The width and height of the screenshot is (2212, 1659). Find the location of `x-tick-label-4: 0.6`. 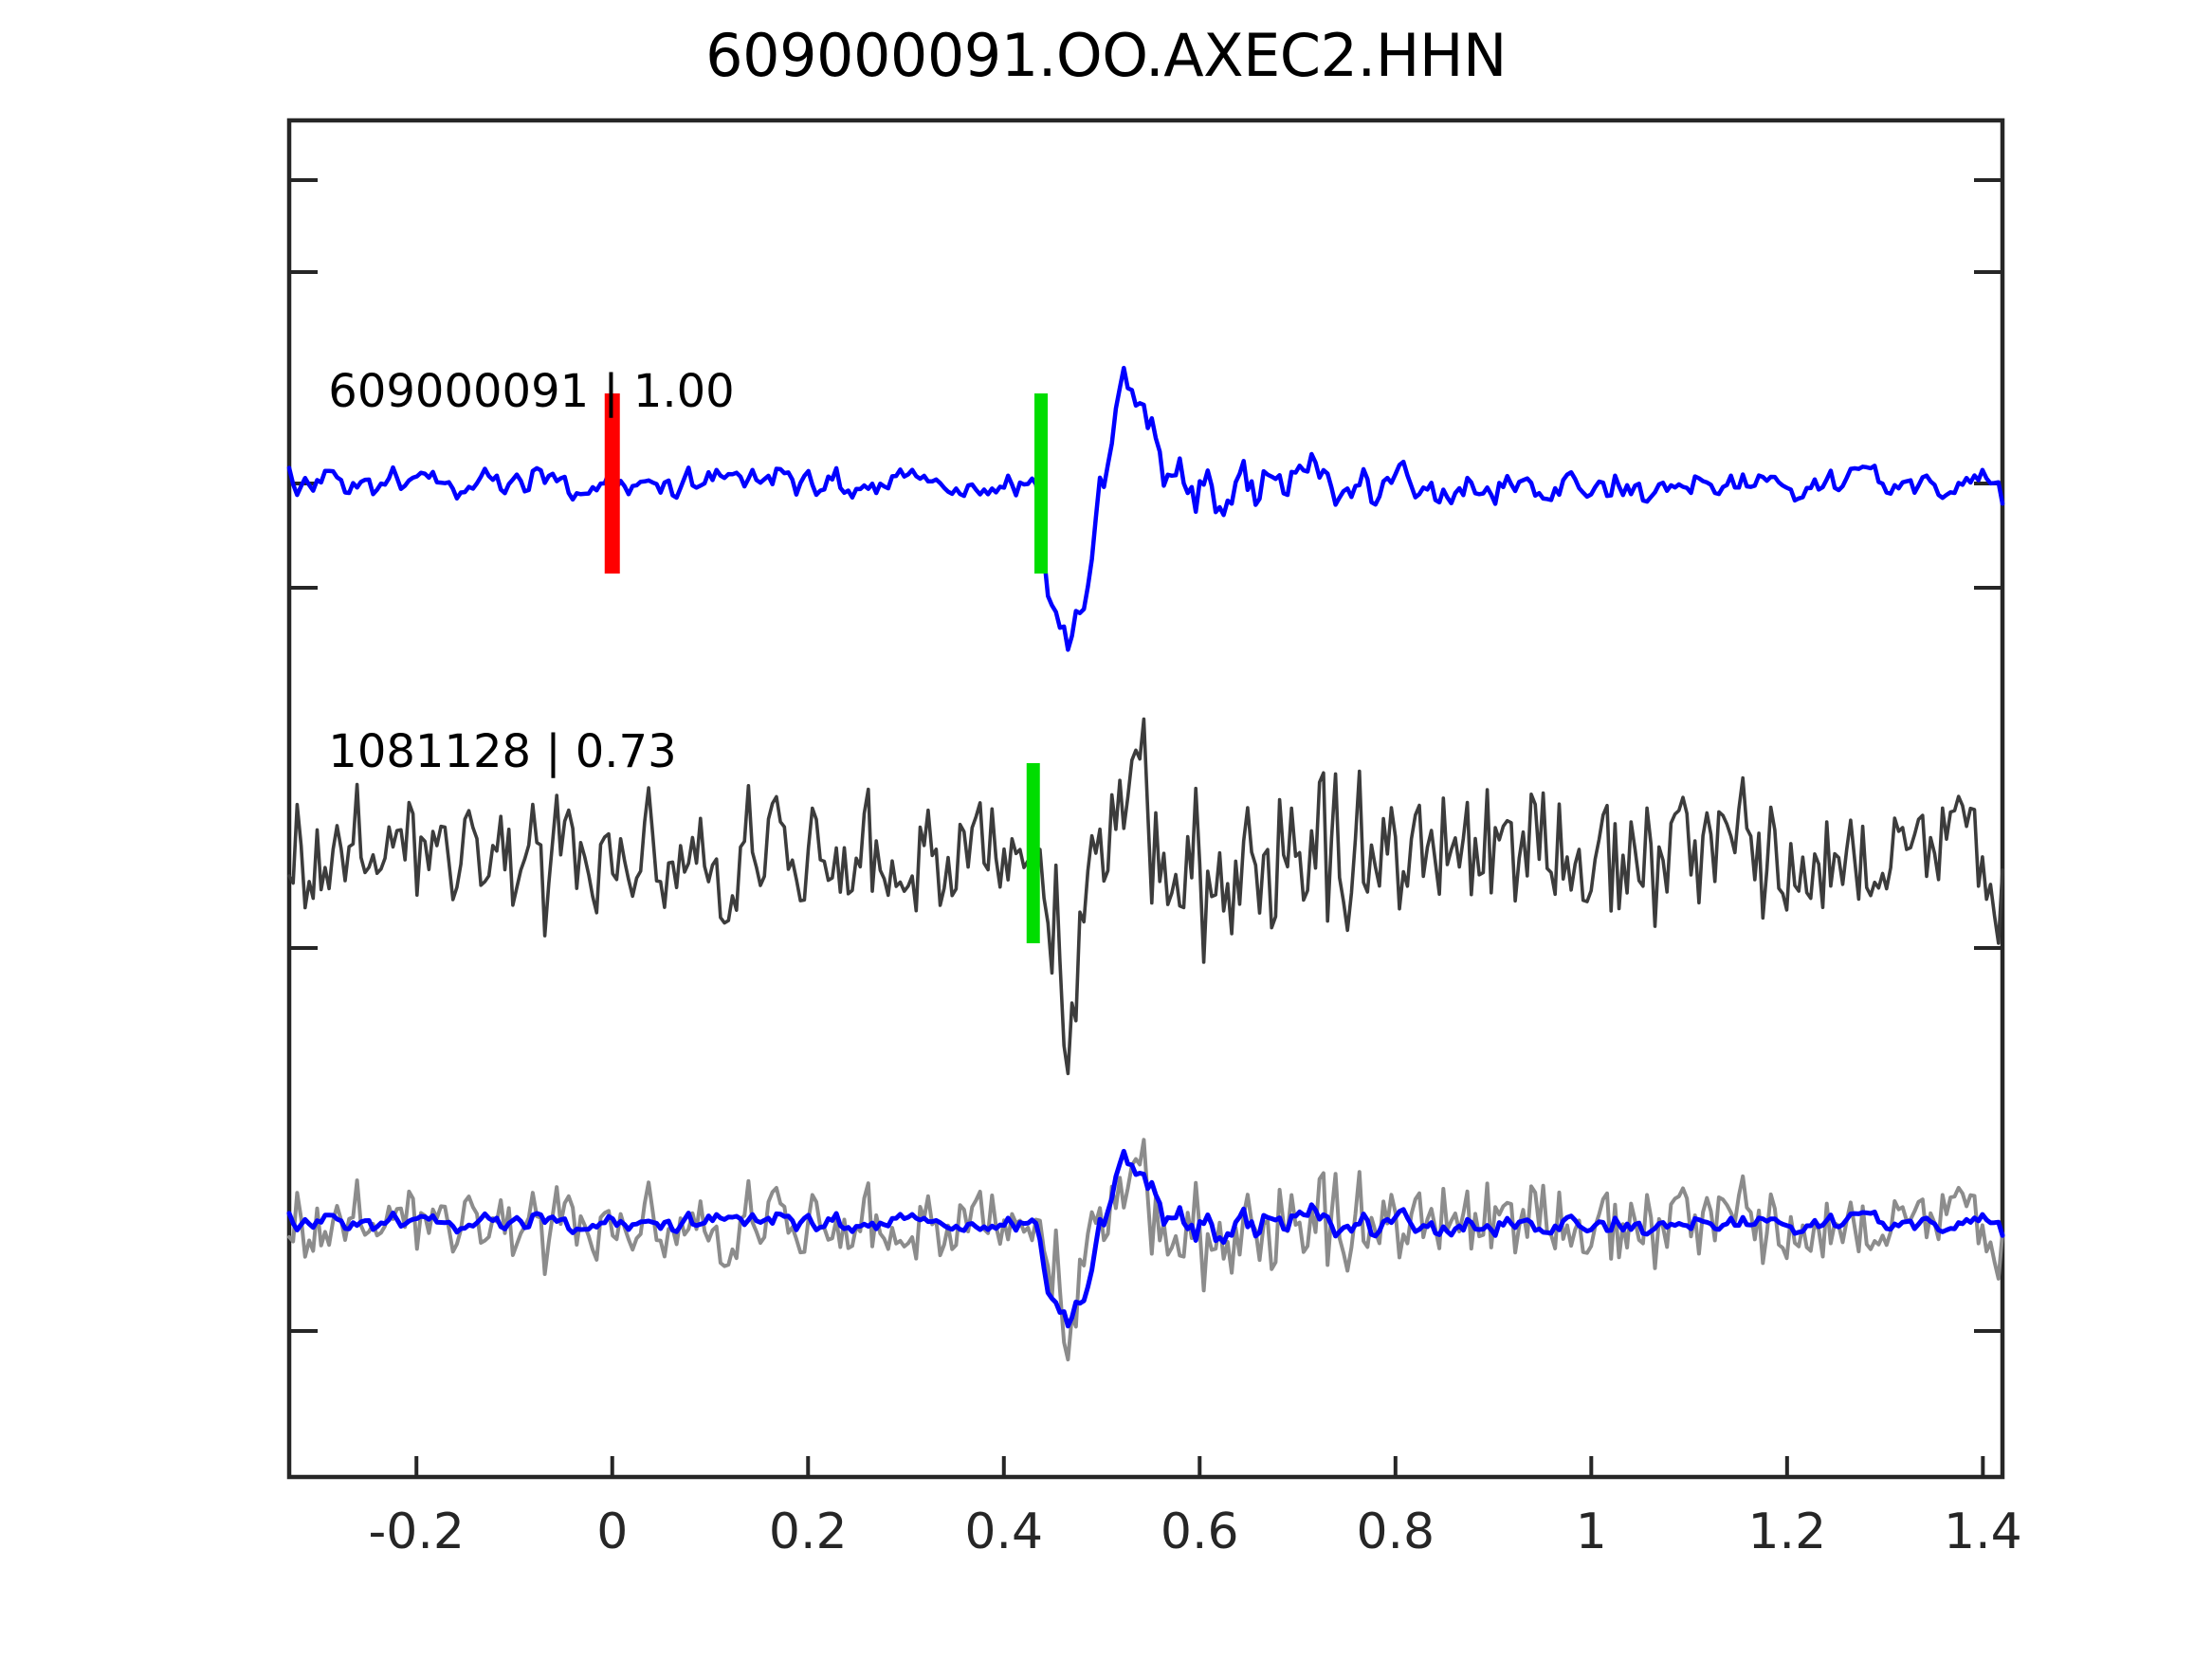

x-tick-label-4: 0.6 is located at coordinates (1199, 1532).